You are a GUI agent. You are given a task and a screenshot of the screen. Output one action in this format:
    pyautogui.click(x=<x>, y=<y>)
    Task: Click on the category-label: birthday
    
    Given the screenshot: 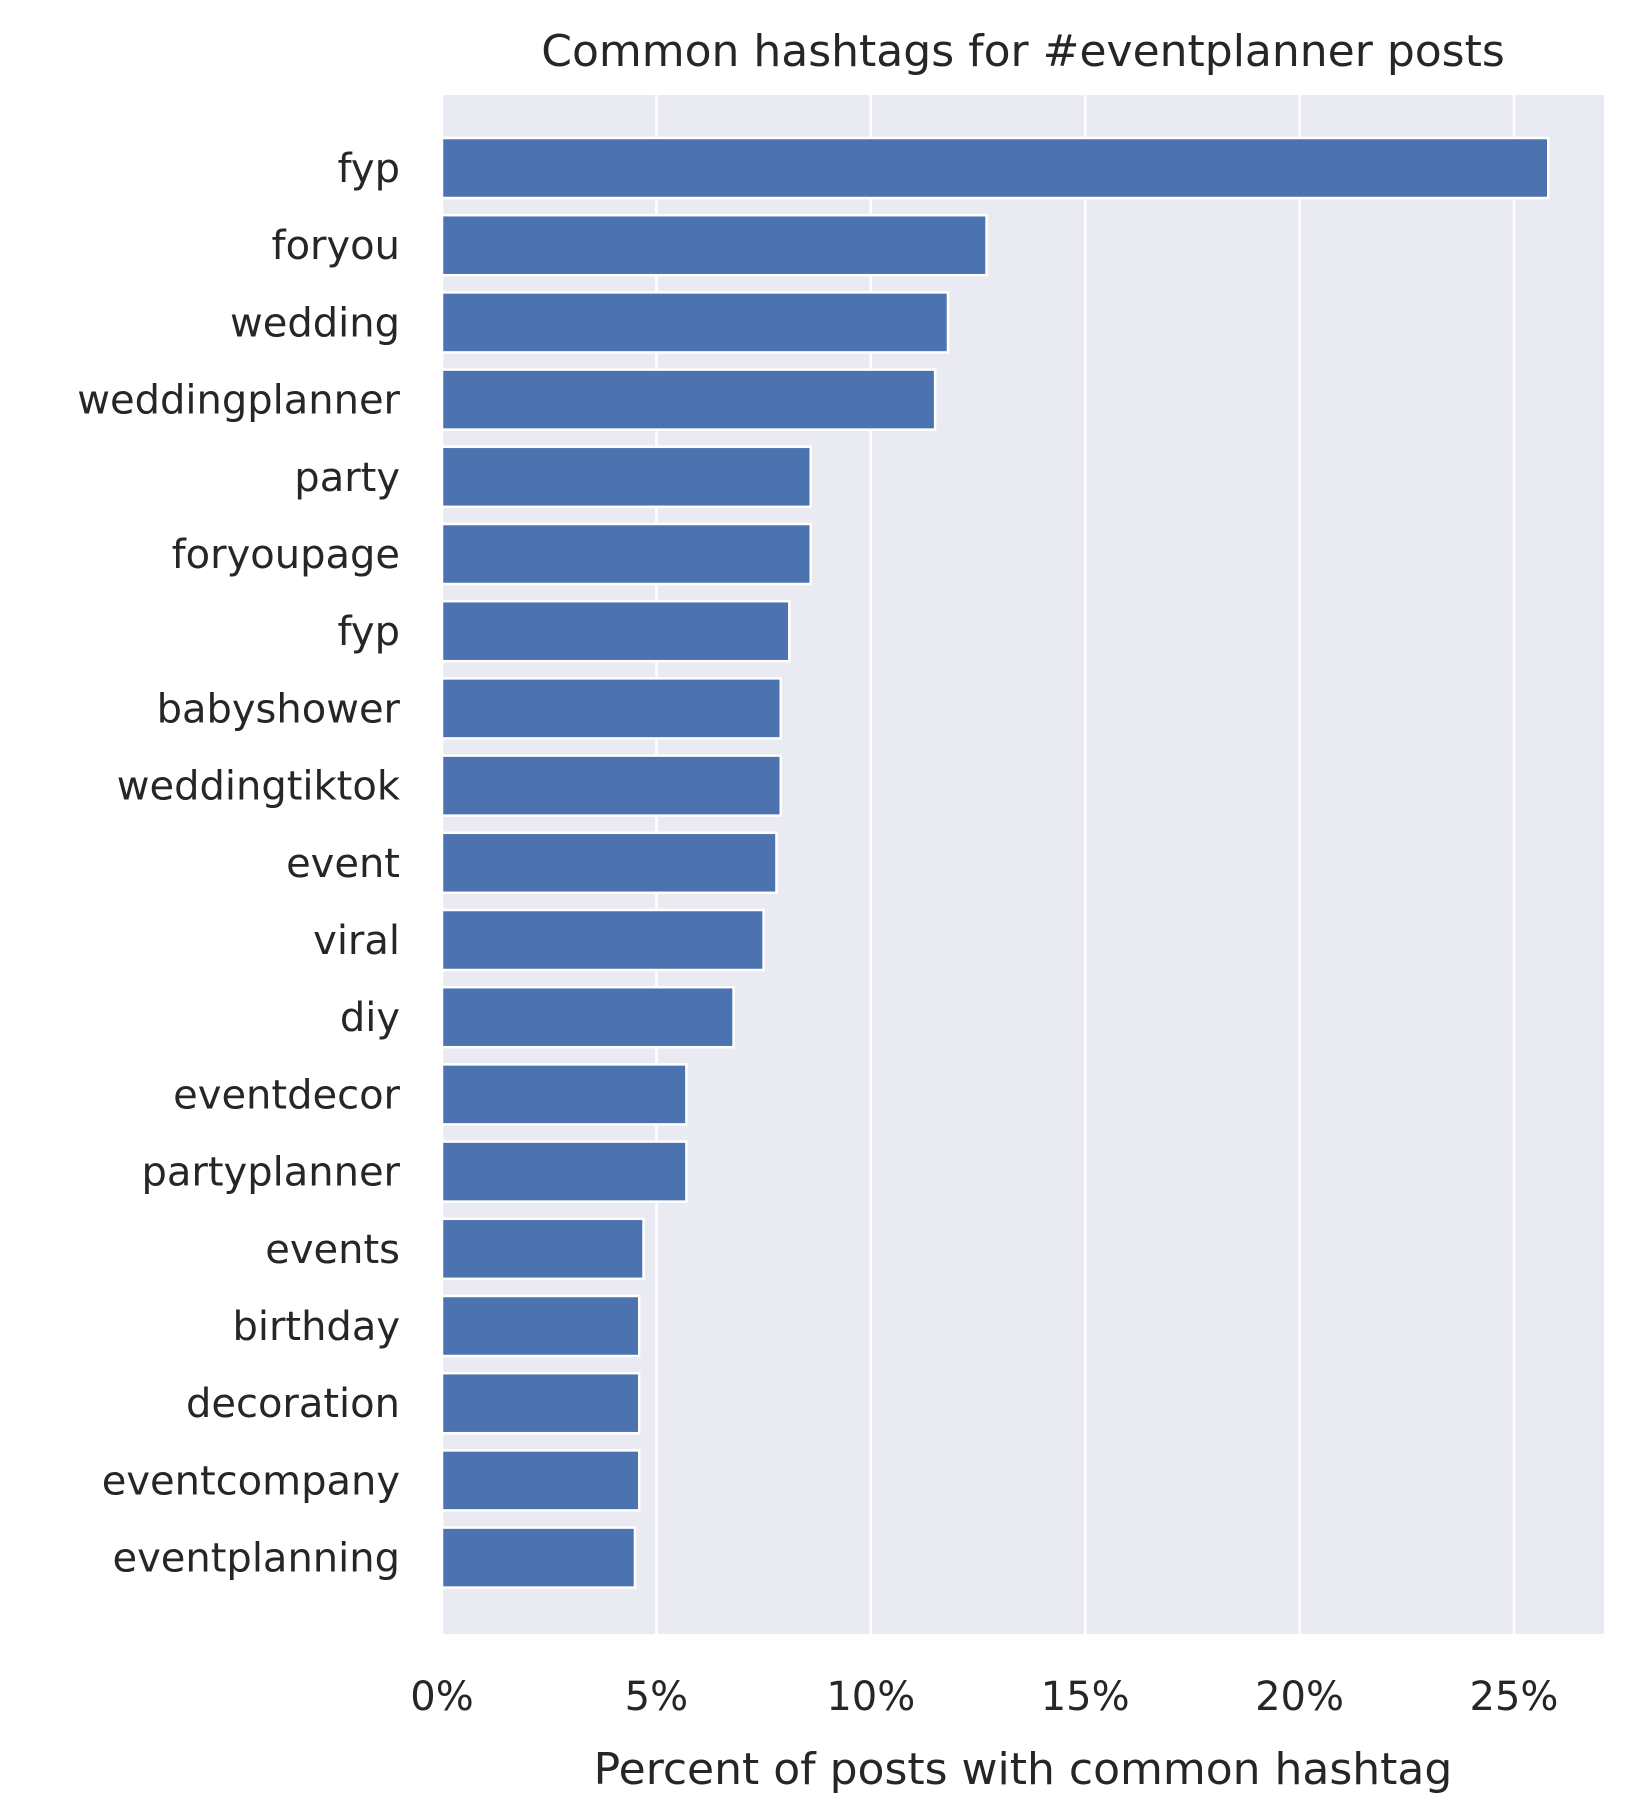 What is the action you would take?
    pyautogui.click(x=316, y=1327)
    